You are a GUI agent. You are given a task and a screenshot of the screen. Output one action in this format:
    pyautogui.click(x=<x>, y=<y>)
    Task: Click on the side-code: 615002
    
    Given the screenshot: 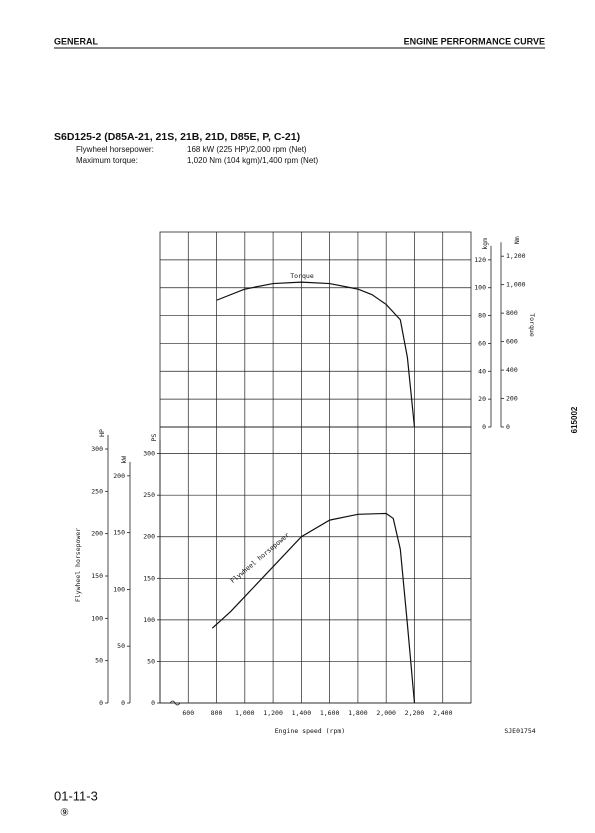 What is the action you would take?
    pyautogui.click(x=574, y=419)
    